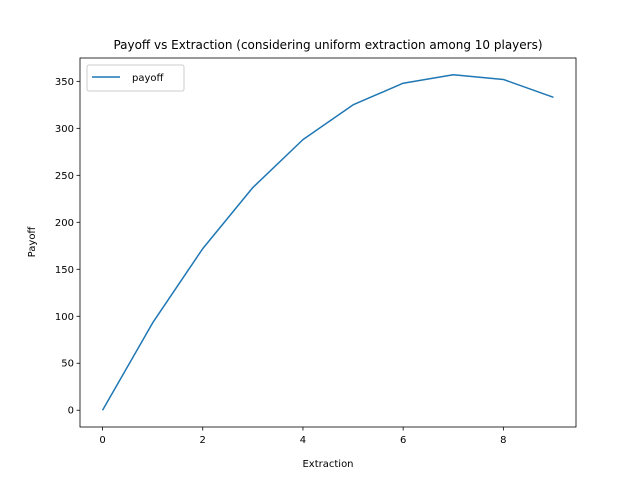 The width and height of the screenshot is (640, 480). What do you see at coordinates (71, 411) in the screenshot?
I see `y-tick-label: 0` at bounding box center [71, 411].